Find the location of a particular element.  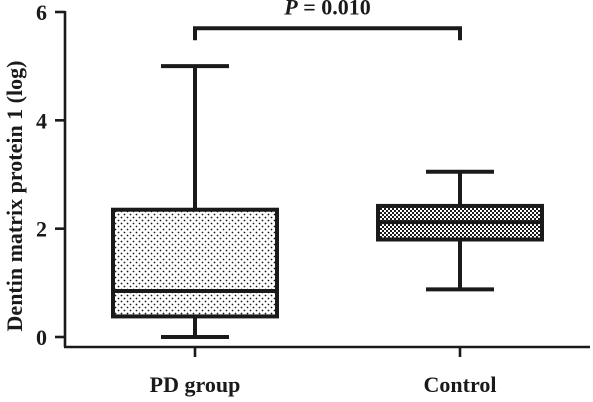

p-value-label: P = 0.010 is located at coordinates (327, 9).